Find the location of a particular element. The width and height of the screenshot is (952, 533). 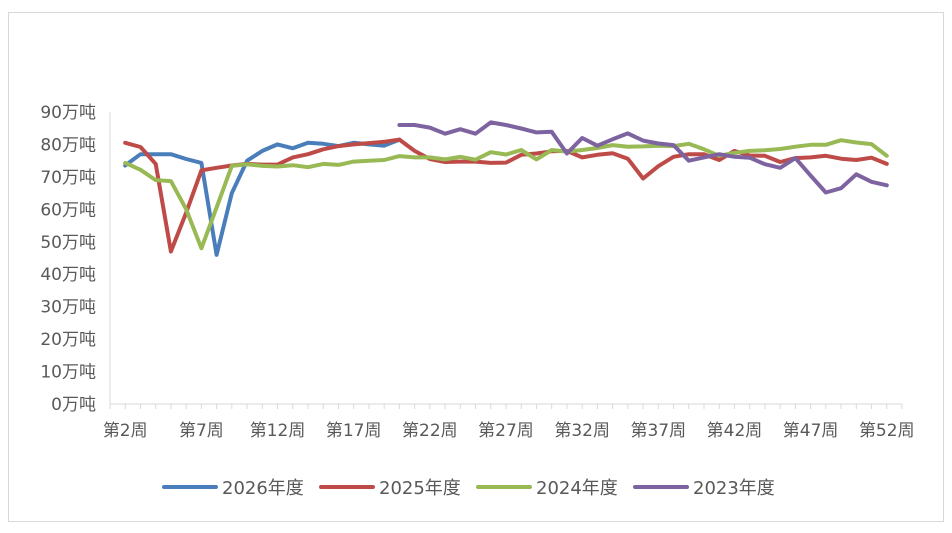

legend: 2026年度 2025年度 2024年度 2023年度 is located at coordinates (468, 488).